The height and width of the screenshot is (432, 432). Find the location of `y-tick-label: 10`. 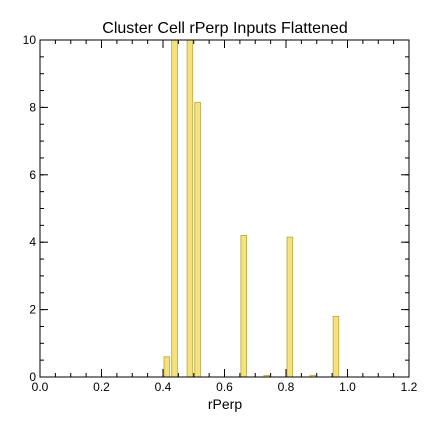

y-tick-label: 10 is located at coordinates (30, 40).